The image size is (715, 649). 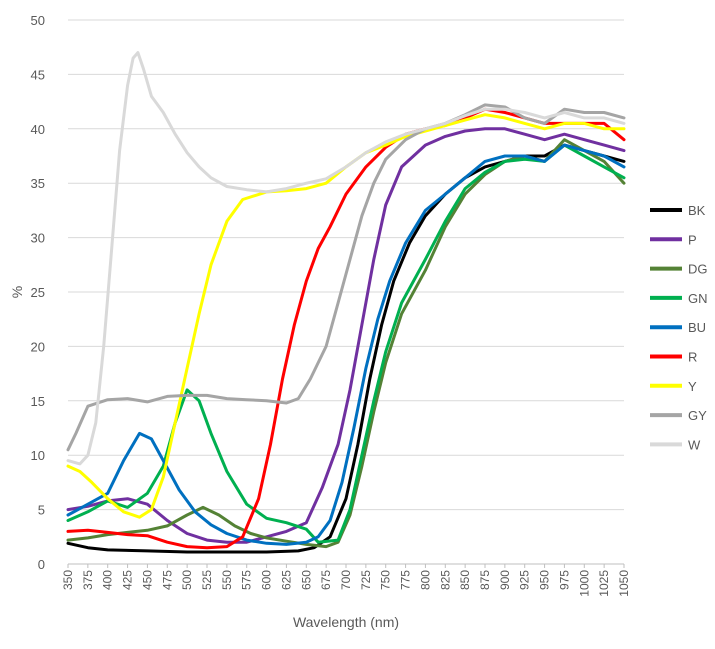 I want to click on x-tick-label: 350, so click(x=68, y=580).